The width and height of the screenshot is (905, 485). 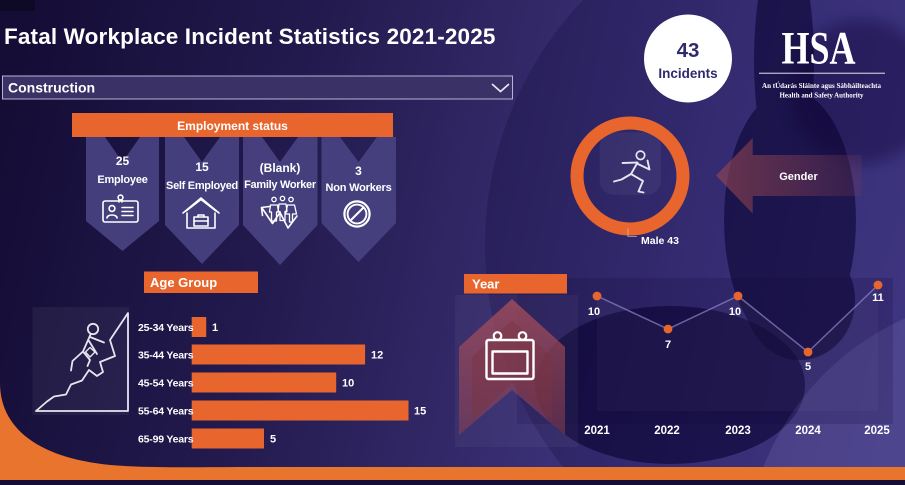 What do you see at coordinates (166, 384) in the screenshot?
I see `svg-text: 45-54 Years` at bounding box center [166, 384].